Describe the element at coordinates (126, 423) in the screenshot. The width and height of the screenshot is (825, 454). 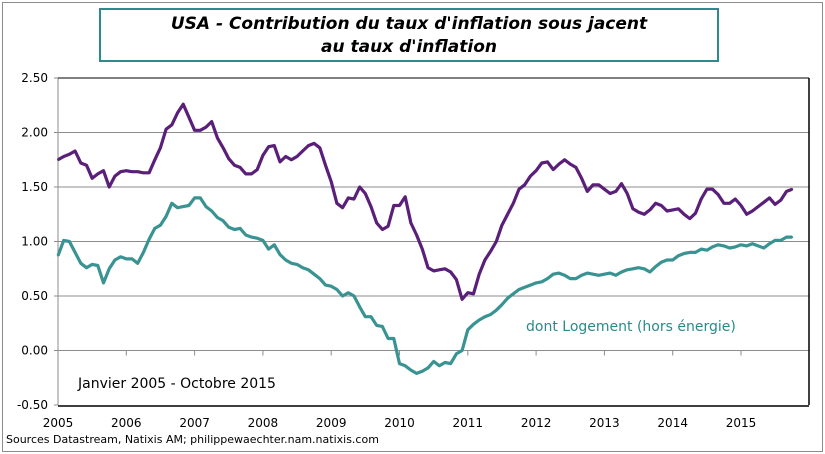
I see `x-tick-label: 2006` at that location.